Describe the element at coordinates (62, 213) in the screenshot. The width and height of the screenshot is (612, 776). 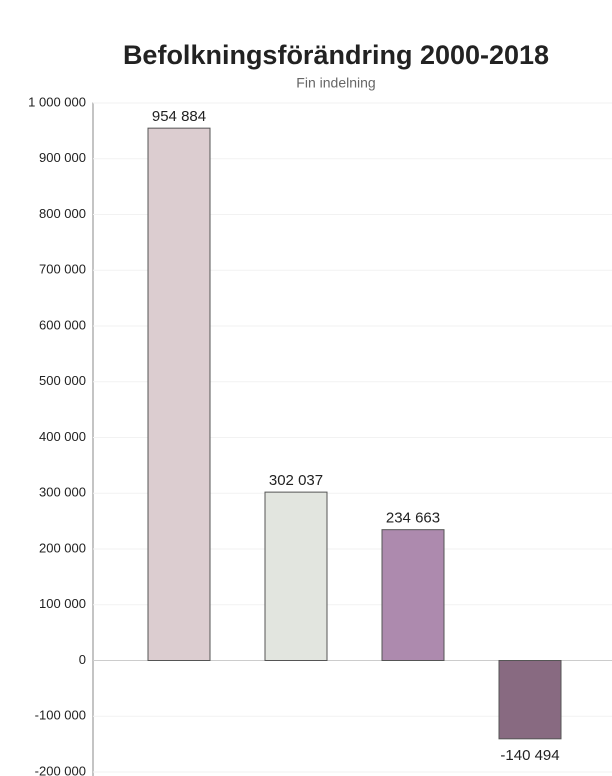
I see `y-tick-label: 800 000` at that location.